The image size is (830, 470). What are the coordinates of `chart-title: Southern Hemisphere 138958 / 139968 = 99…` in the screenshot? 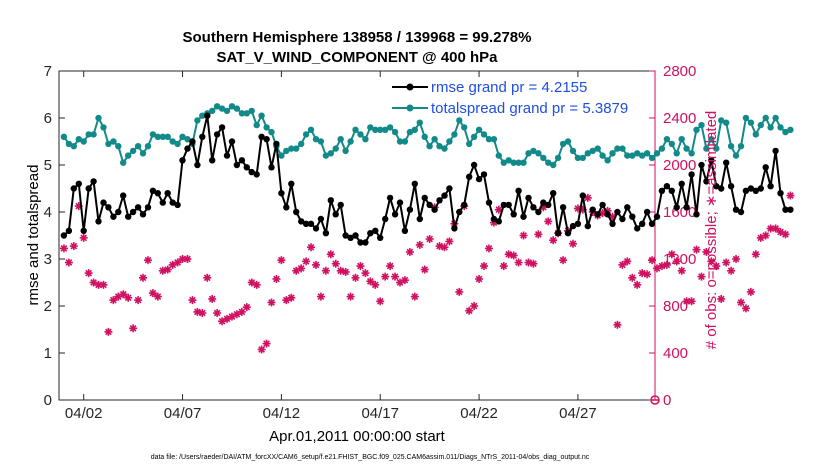 It's located at (357, 37).